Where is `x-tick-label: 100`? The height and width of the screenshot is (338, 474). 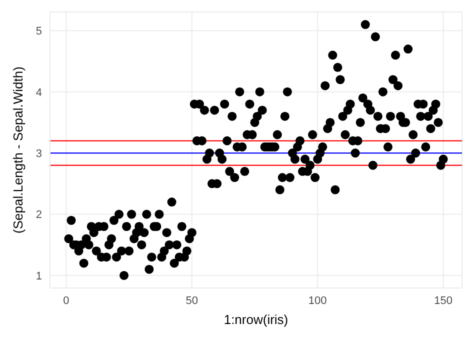
x-tick-label: 100 is located at coordinates (317, 300).